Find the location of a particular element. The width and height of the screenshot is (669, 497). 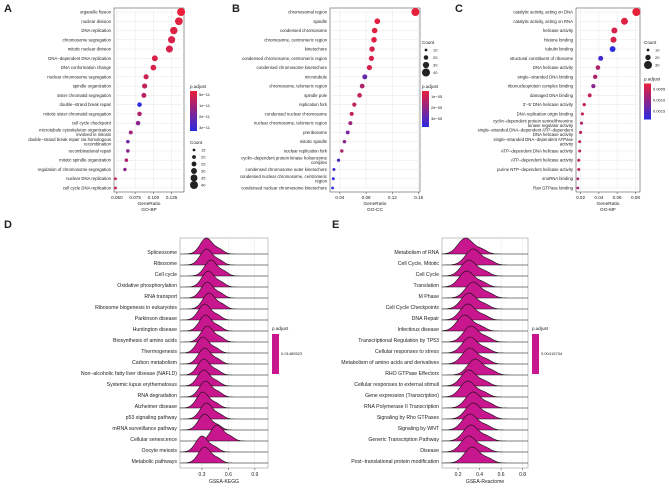

panel-label: D is located at coordinates (8, 225).